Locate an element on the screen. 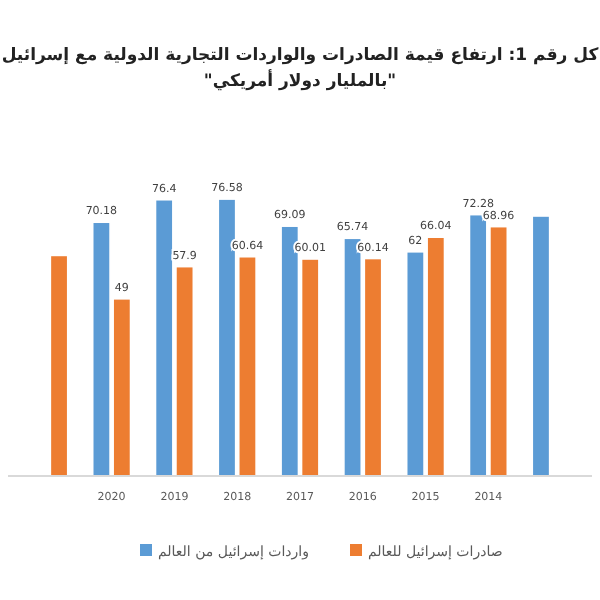  chart-subtitle: "بالمليار دولار أمريكي" is located at coordinates (300, 80).